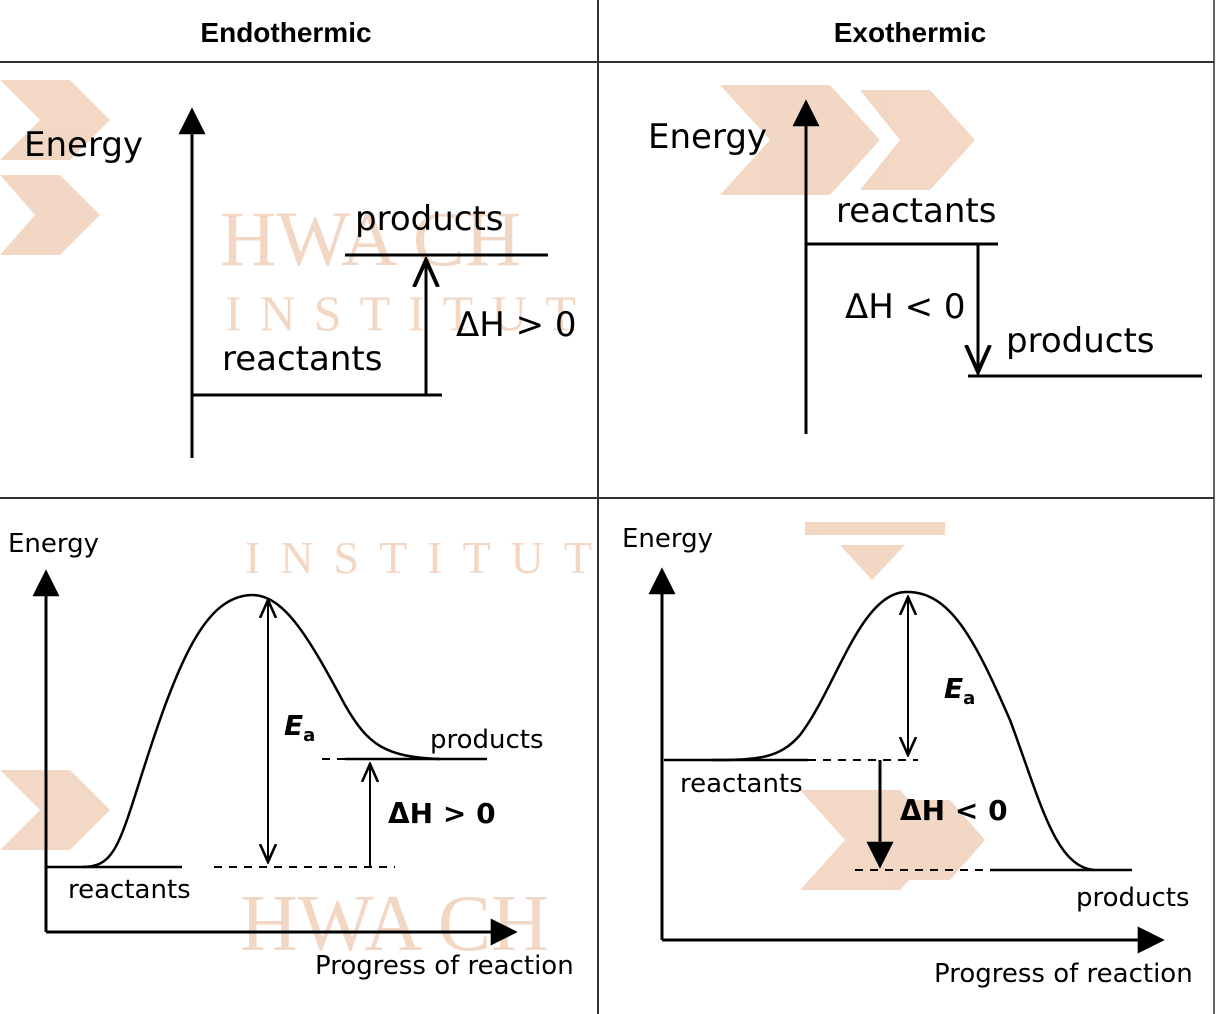 The width and height of the screenshot is (1220, 1014). I want to click on watermark-name-text: HWA CH, so click(370, 238).